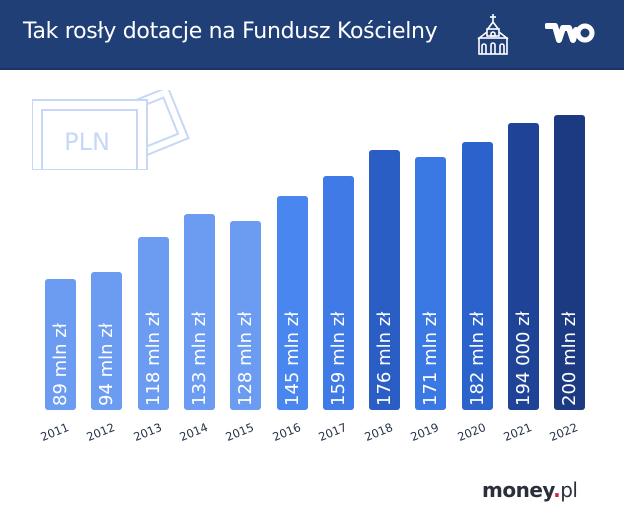  I want to click on banknote-icon: PLN, so click(111, 130).